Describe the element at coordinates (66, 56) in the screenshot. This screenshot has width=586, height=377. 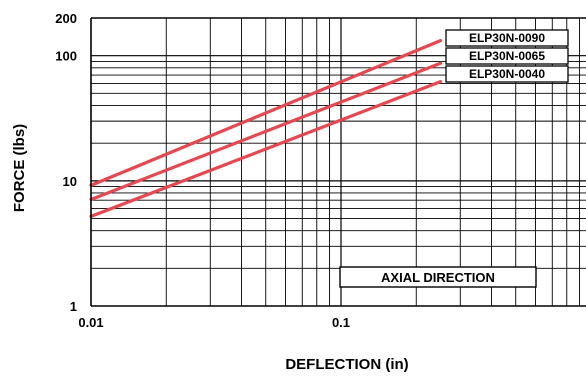
I see `y-tick-label: 100` at that location.